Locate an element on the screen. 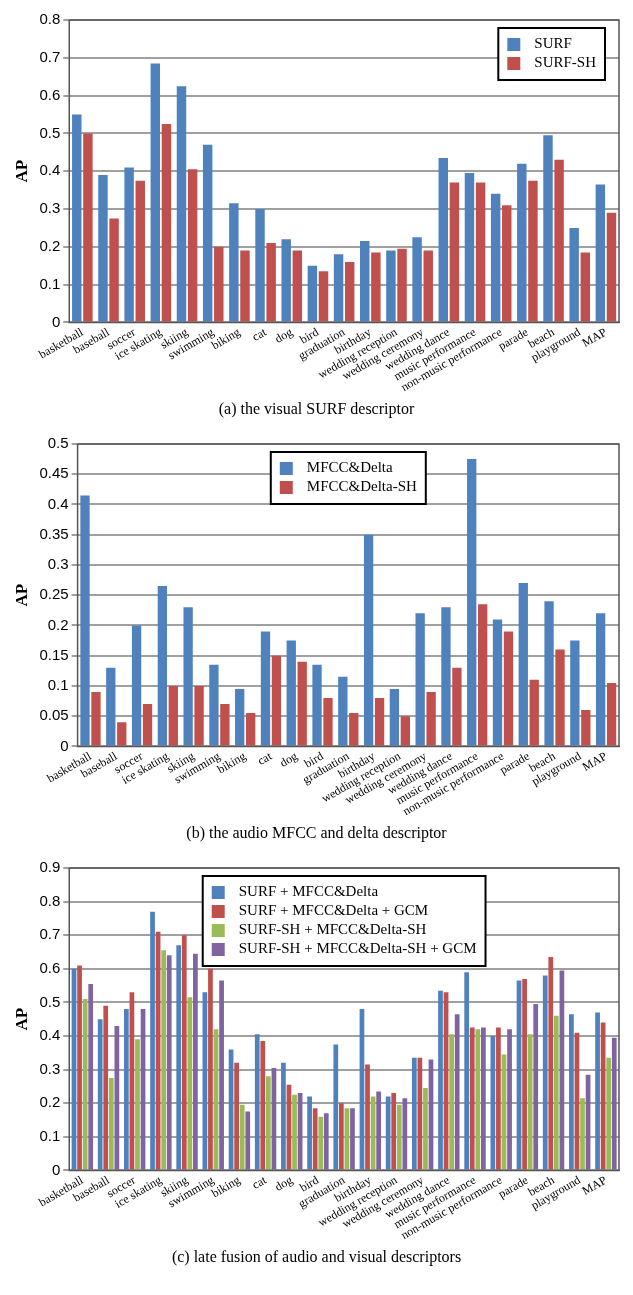 The width and height of the screenshot is (633, 1295). legend-label: MFCC&Delta is located at coordinates (349, 467).